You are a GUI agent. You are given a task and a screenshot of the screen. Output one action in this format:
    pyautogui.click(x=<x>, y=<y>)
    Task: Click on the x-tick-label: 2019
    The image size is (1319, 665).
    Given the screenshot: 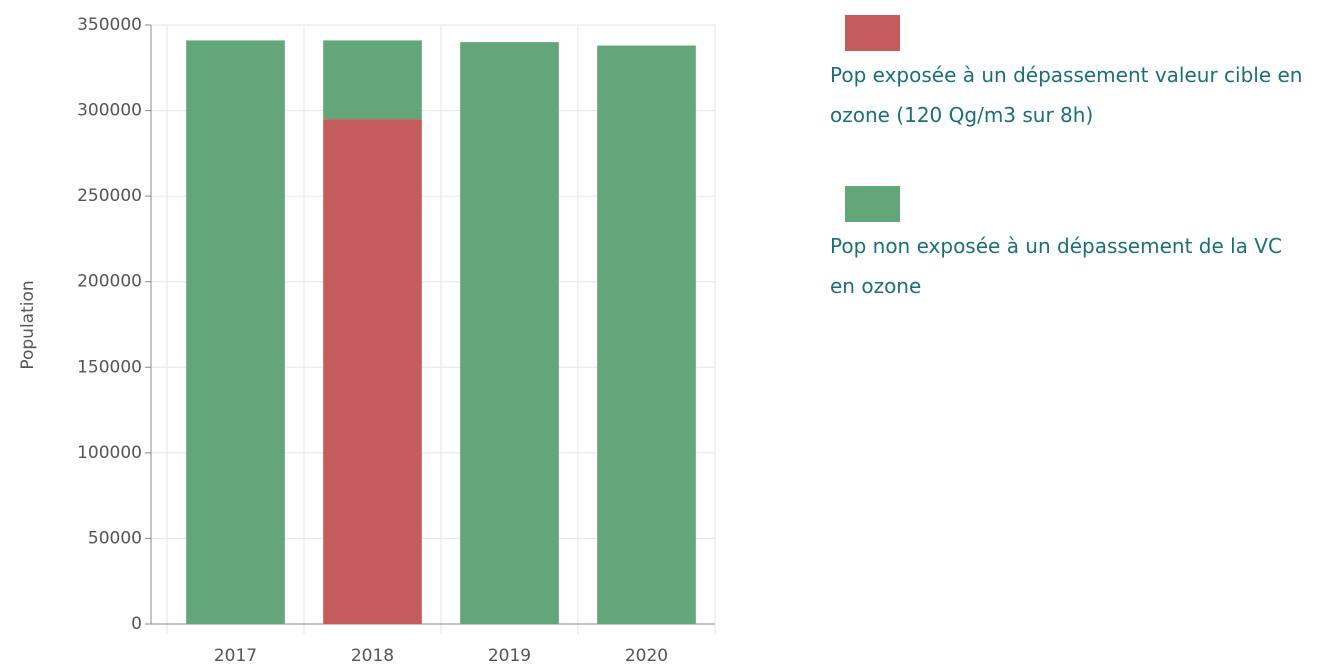 What is the action you would take?
    pyautogui.click(x=509, y=655)
    